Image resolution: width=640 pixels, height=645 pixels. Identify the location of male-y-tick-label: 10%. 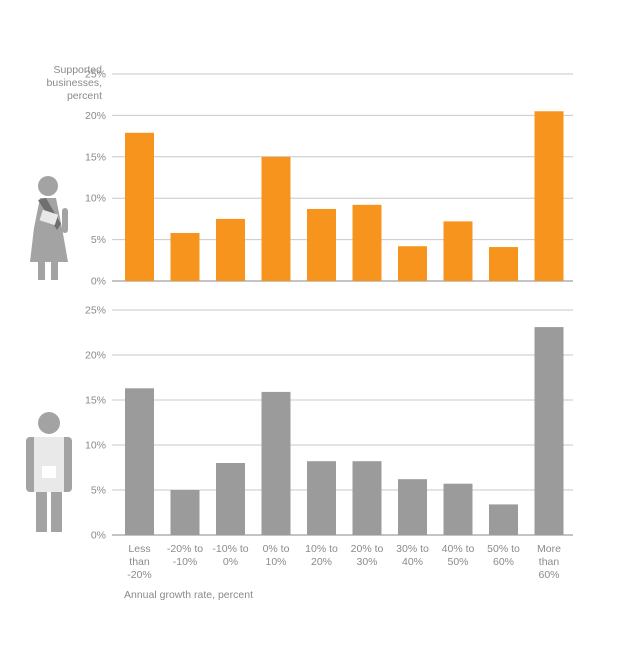
(95, 446).